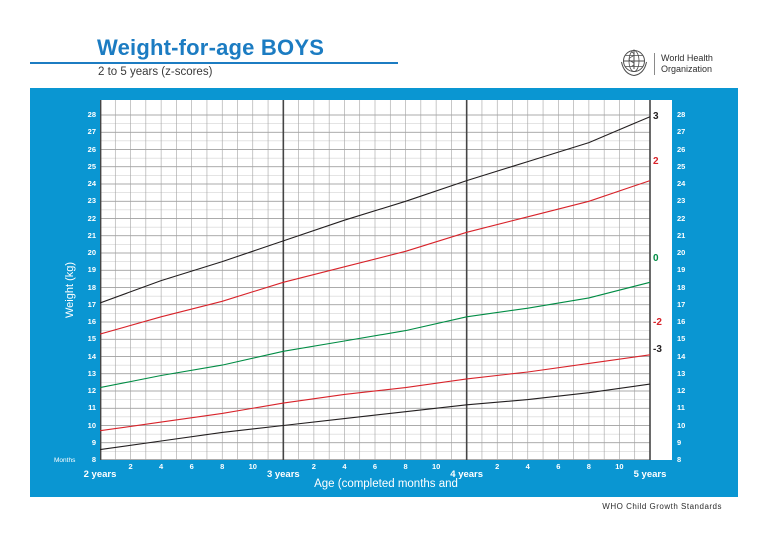 This screenshot has height=543, width=768. Describe the element at coordinates (91, 321) in the screenshot. I see `y-tick-left-16: 16` at that location.